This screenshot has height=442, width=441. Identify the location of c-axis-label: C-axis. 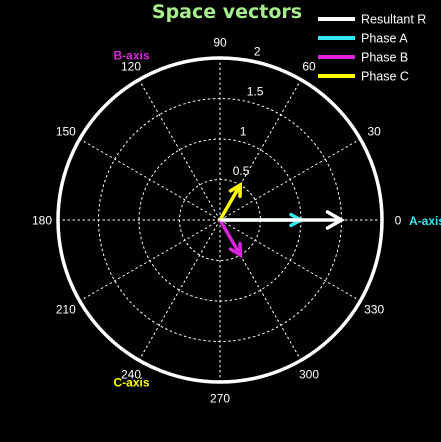
(131, 383).